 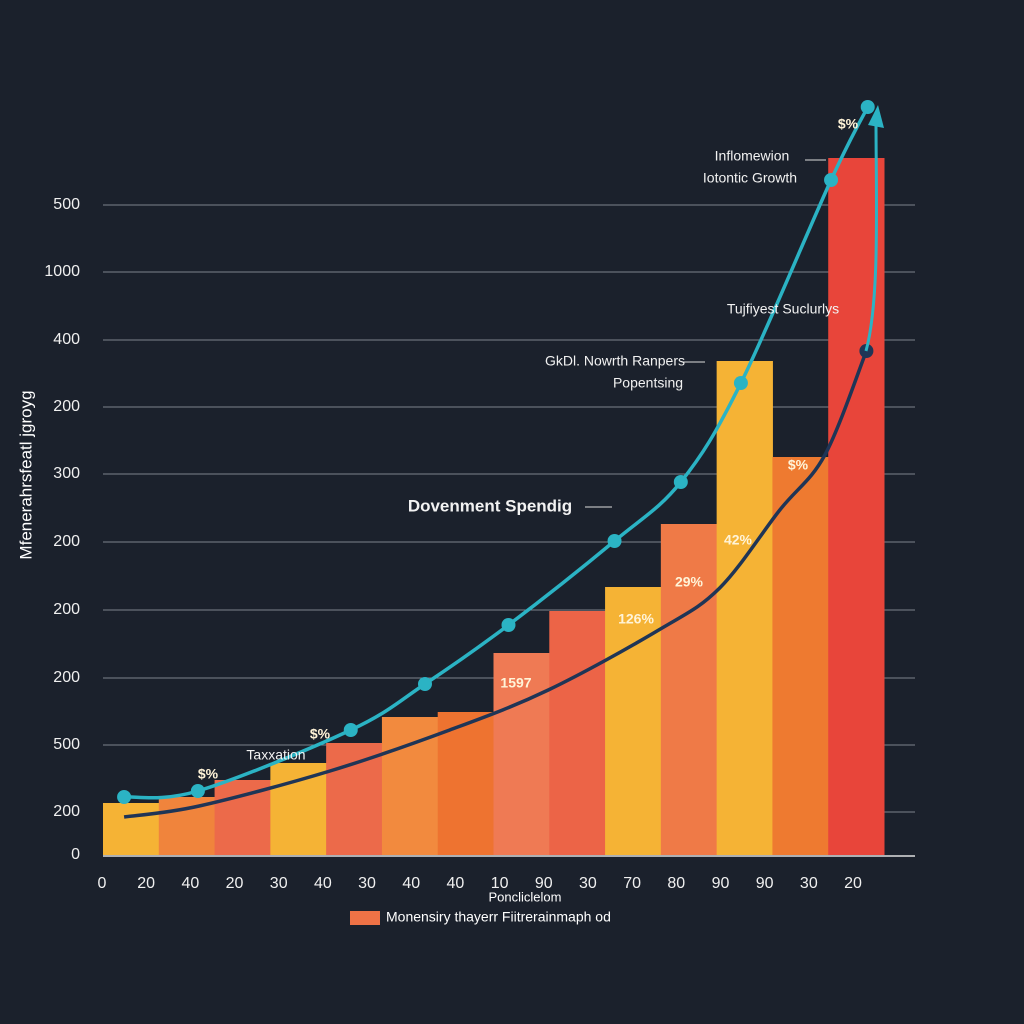 What do you see at coordinates (689, 582) in the screenshot?
I see `data-label: 29%` at bounding box center [689, 582].